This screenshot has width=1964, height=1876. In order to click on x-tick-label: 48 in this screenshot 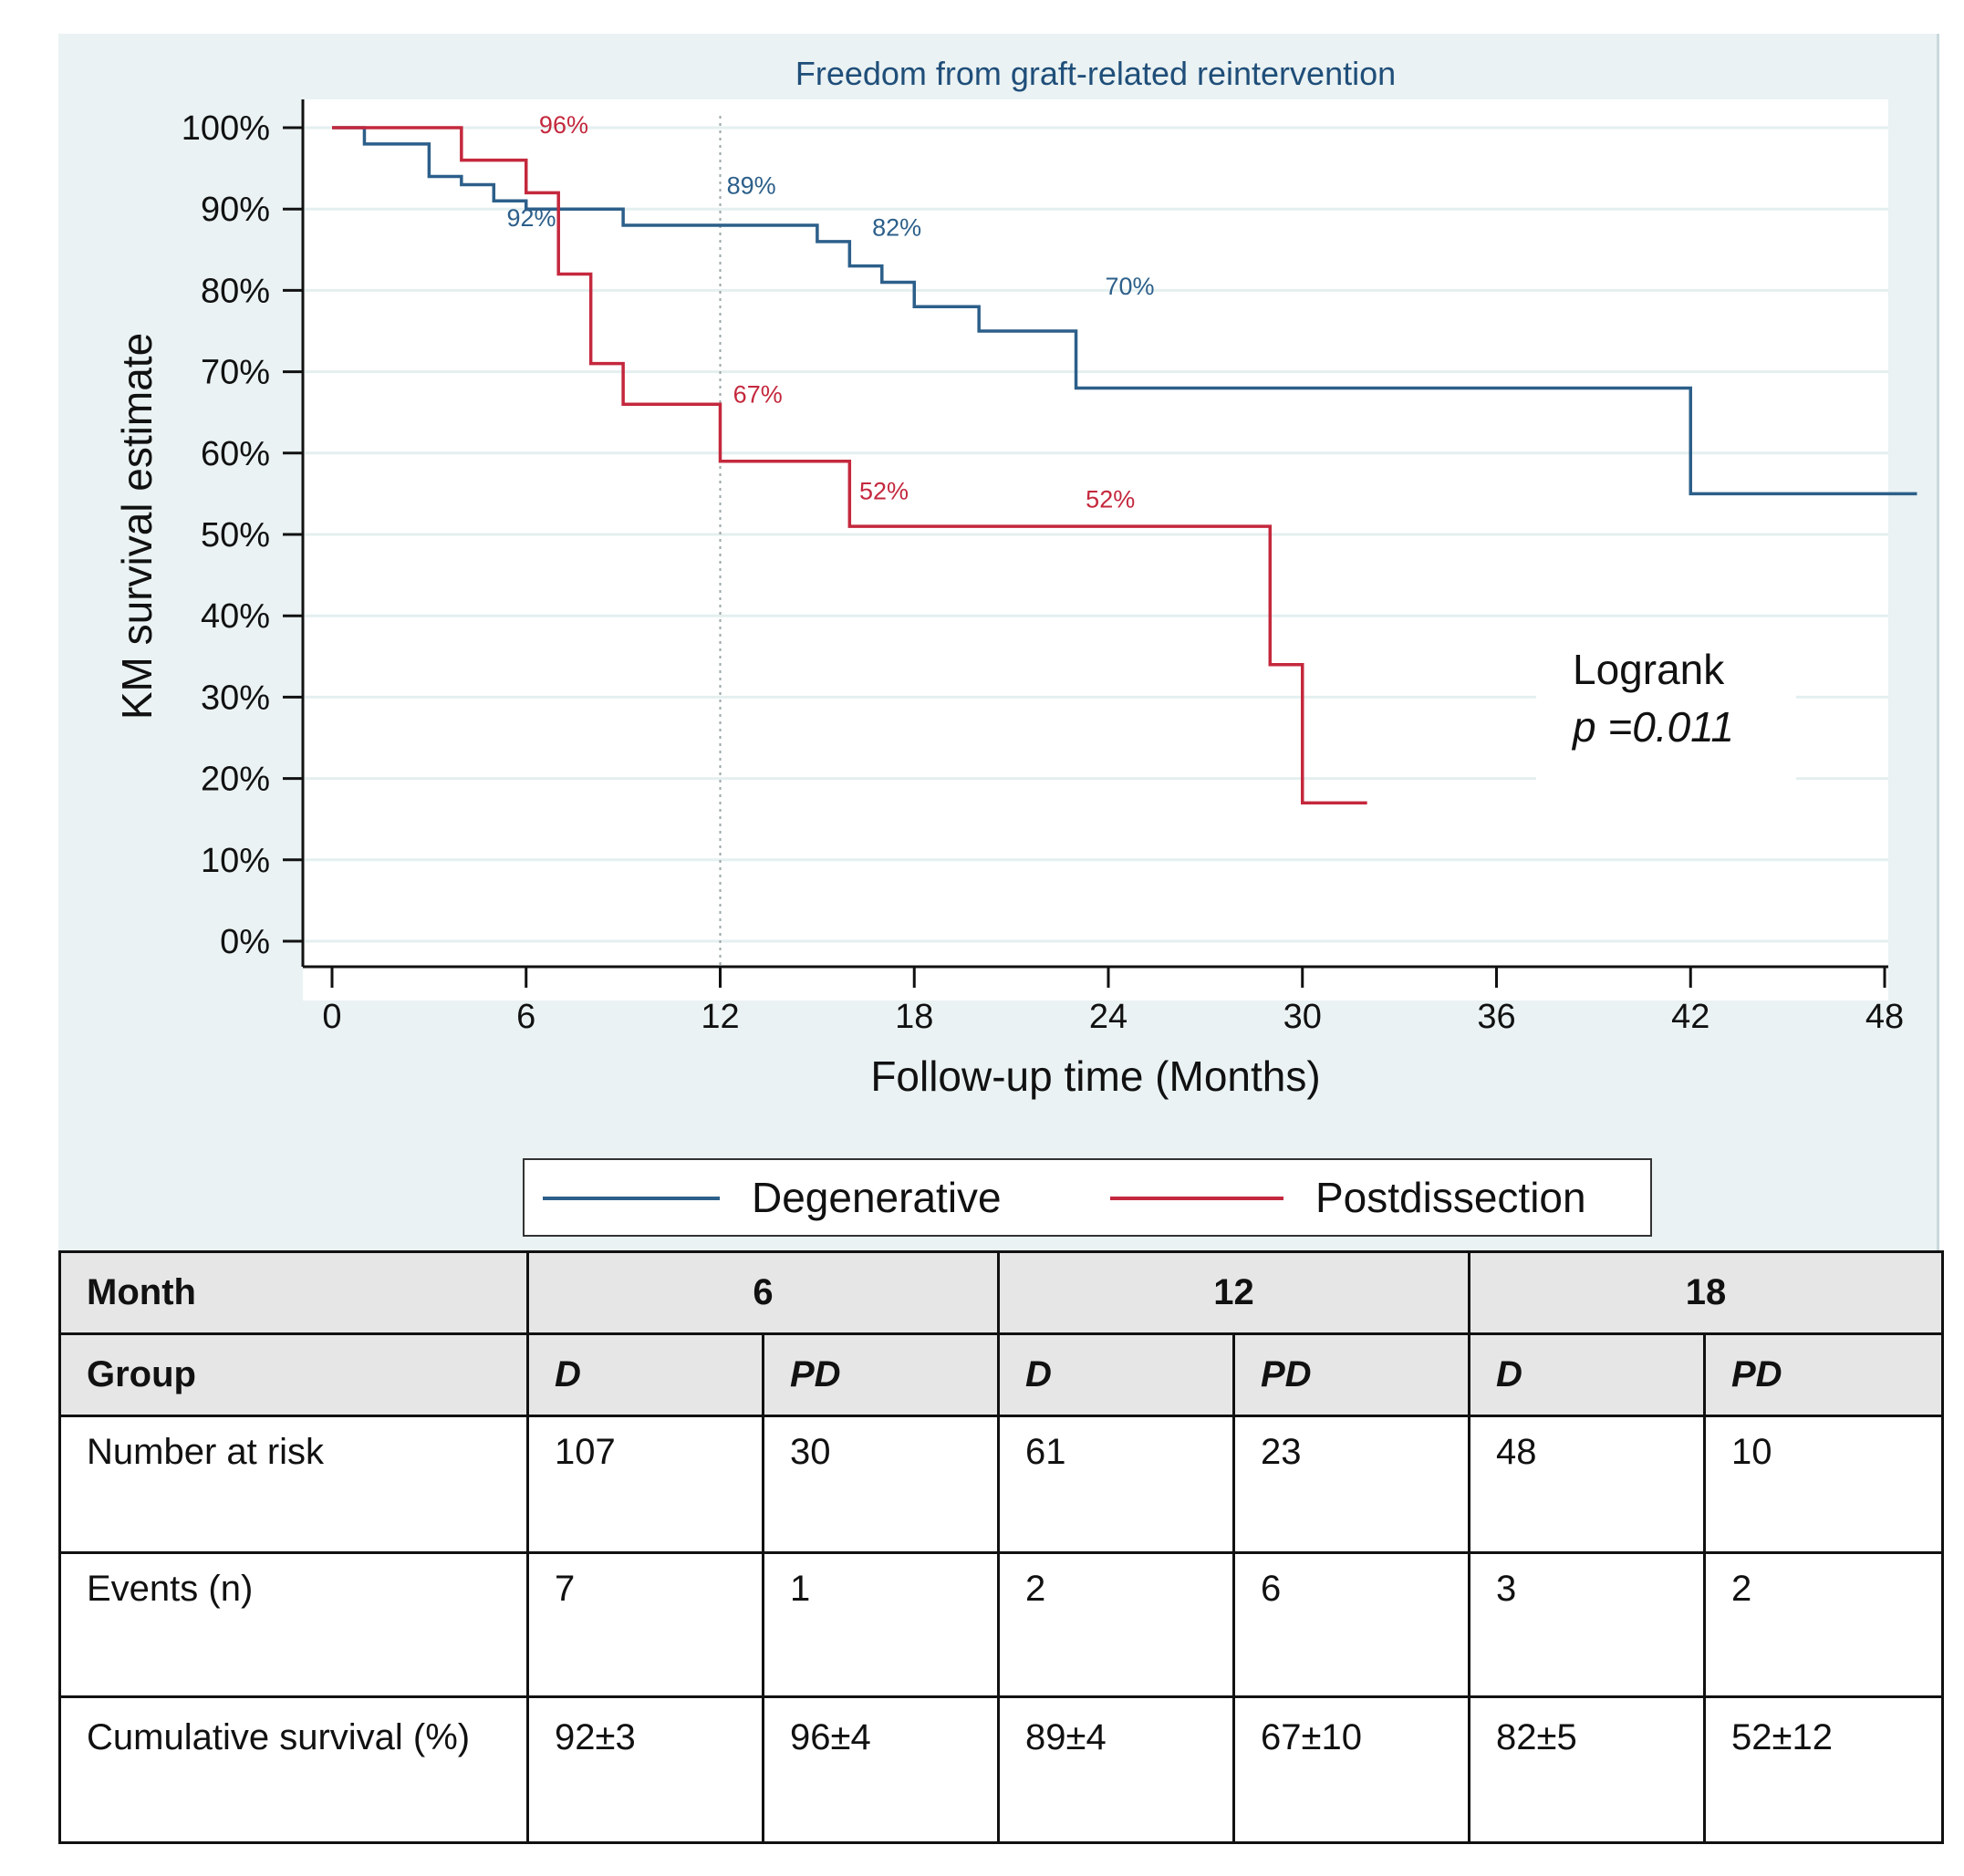, I will do `click(1884, 1017)`.